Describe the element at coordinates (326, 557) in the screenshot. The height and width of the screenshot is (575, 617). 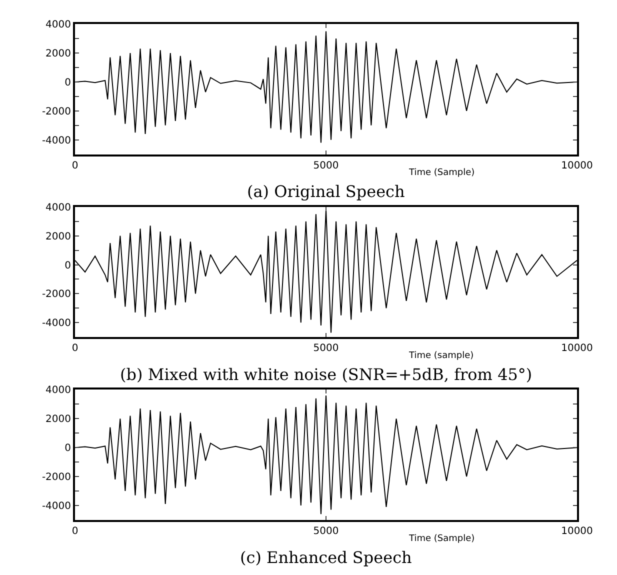
I see `text: (c) Enhanced Speech` at that location.